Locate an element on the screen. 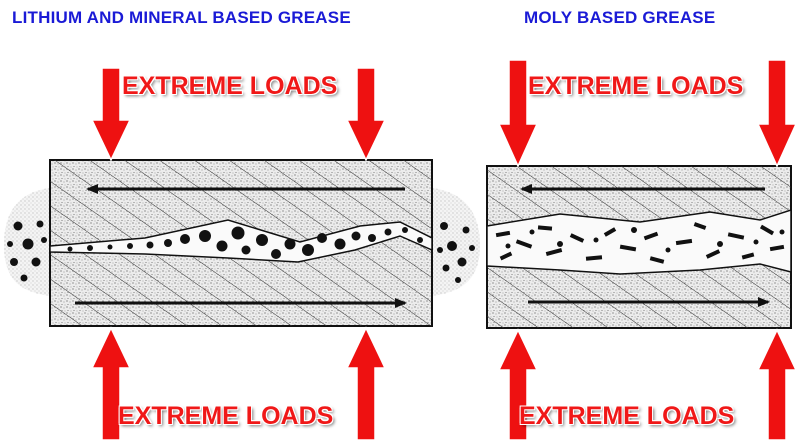 The height and width of the screenshot is (443, 800). extreme-loads-label-left-top: EXTREME LOADS is located at coordinates (230, 86).